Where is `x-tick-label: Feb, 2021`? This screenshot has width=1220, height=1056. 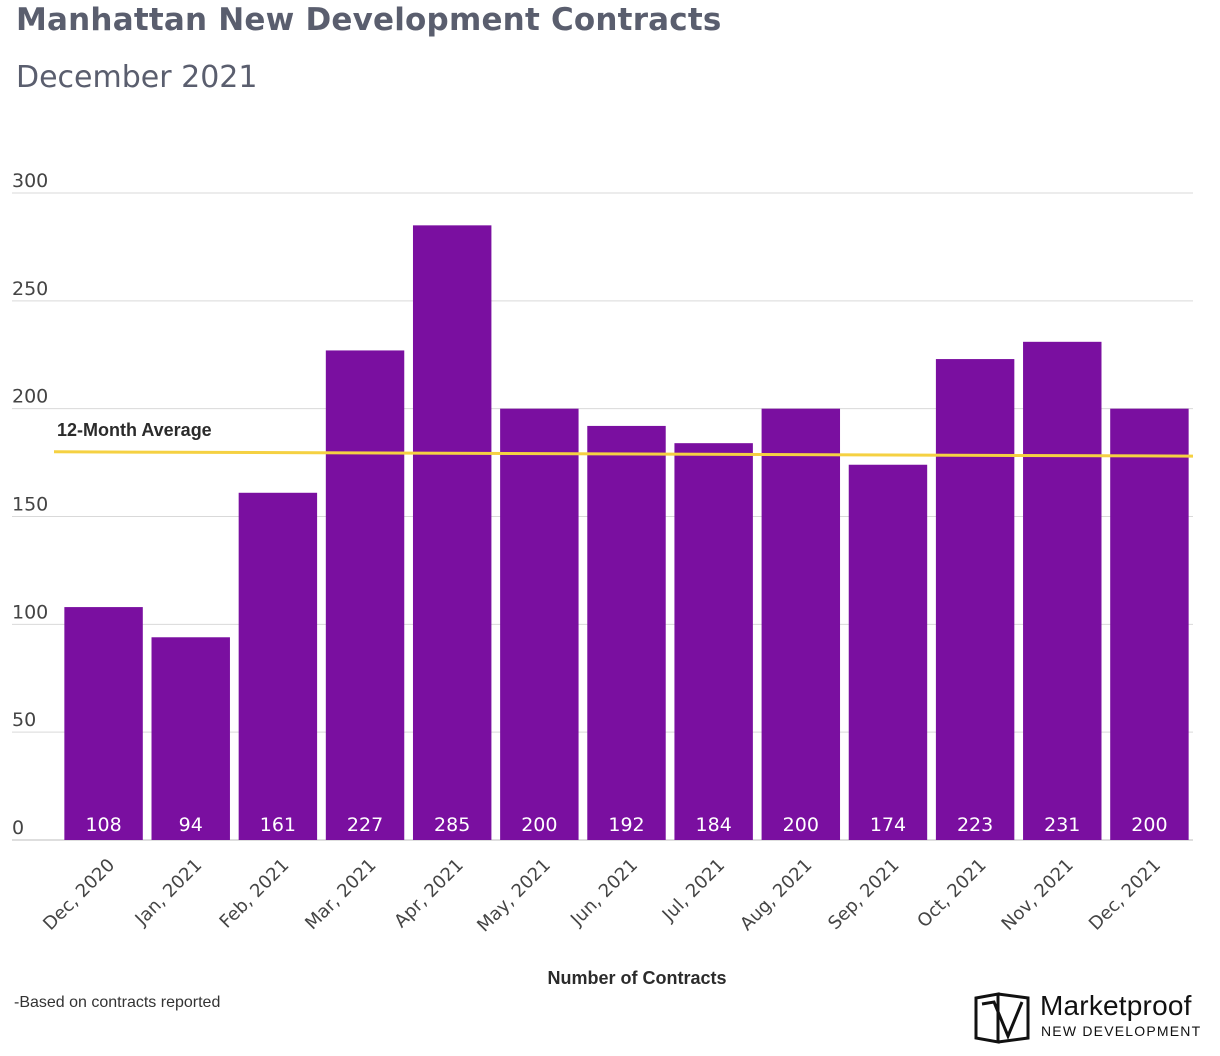 x-tick-label: Feb, 2021 is located at coordinates (255, 894).